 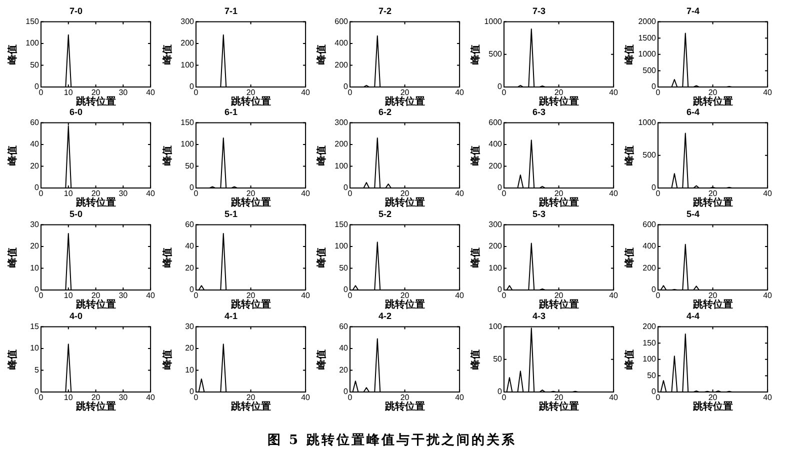 I want to click on chart-title: 7-2, so click(x=385, y=11).